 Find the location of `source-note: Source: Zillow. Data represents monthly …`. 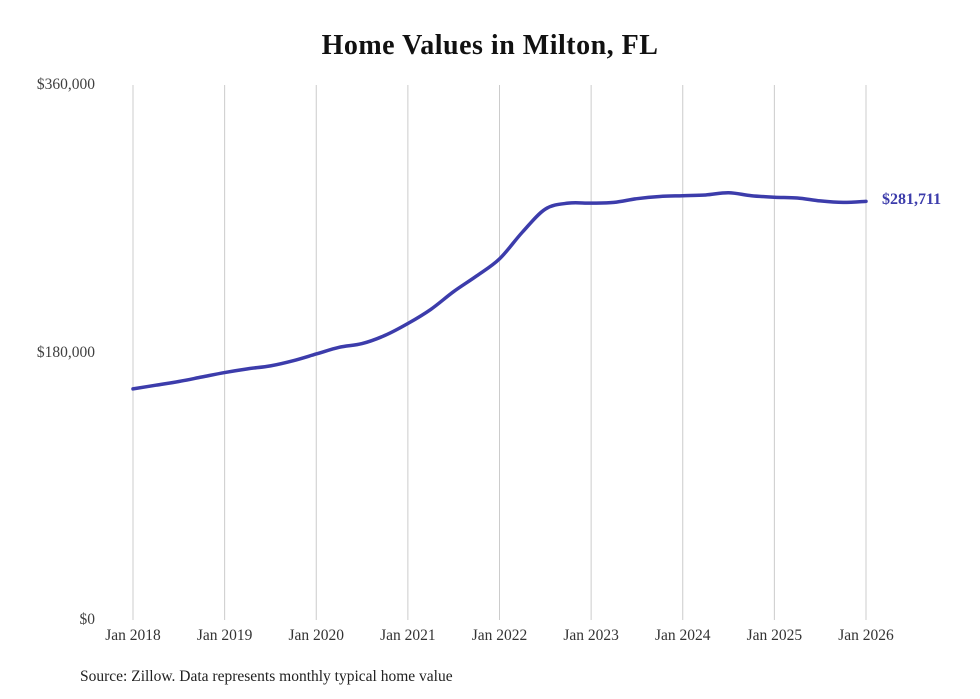

source-note: Source: Zillow. Data represents monthly … is located at coordinates (266, 676).